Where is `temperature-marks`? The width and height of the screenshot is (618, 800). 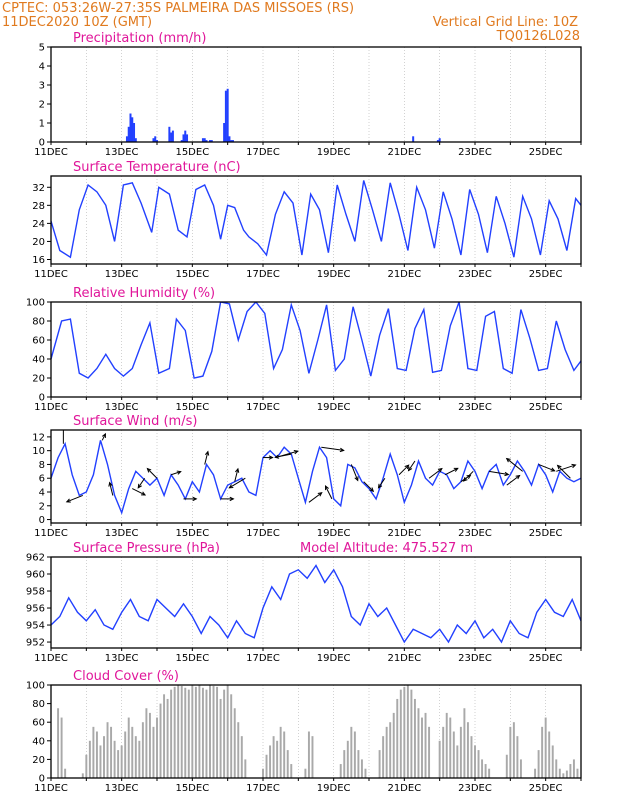 temperature-marks is located at coordinates (316, 219).